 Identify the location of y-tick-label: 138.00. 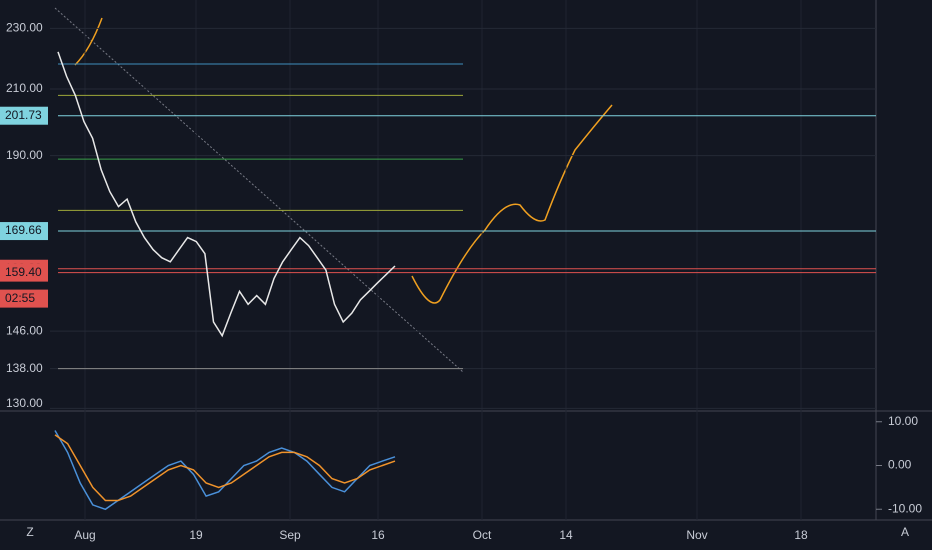
(24, 368).